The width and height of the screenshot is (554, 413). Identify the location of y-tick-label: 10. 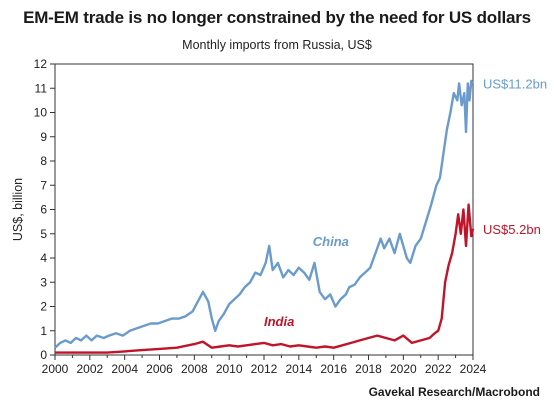
(41, 113).